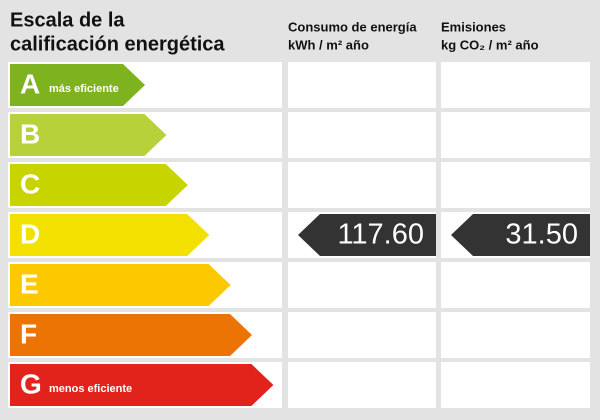  Describe the element at coordinates (490, 44) in the screenshot. I see `column-unit: kg CO₂ / m² año` at that location.